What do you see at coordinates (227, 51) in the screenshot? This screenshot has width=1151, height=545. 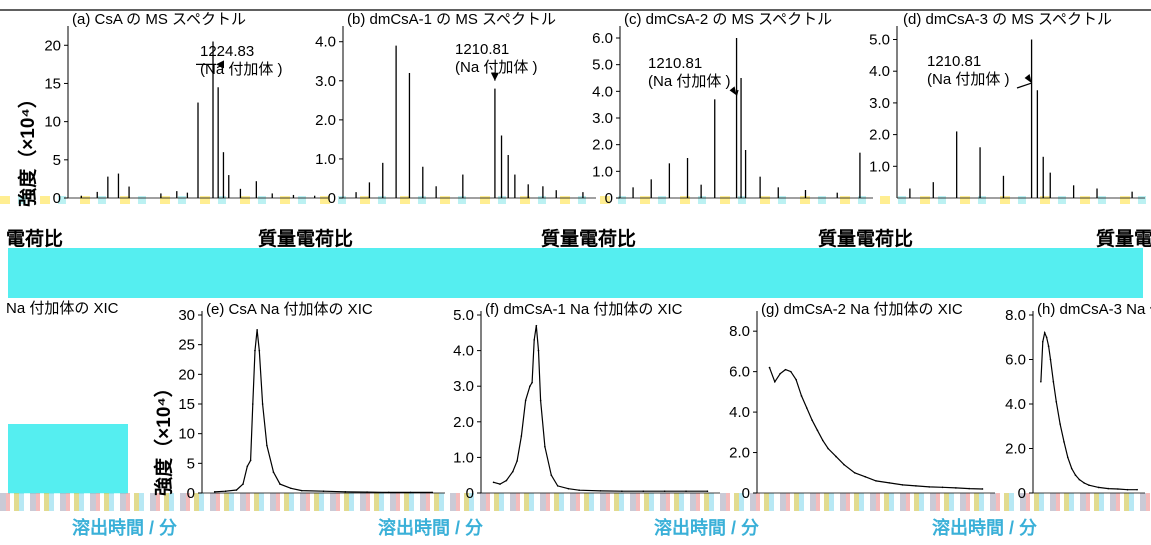 I see `peak-annotation-mz: 1224.83` at bounding box center [227, 51].